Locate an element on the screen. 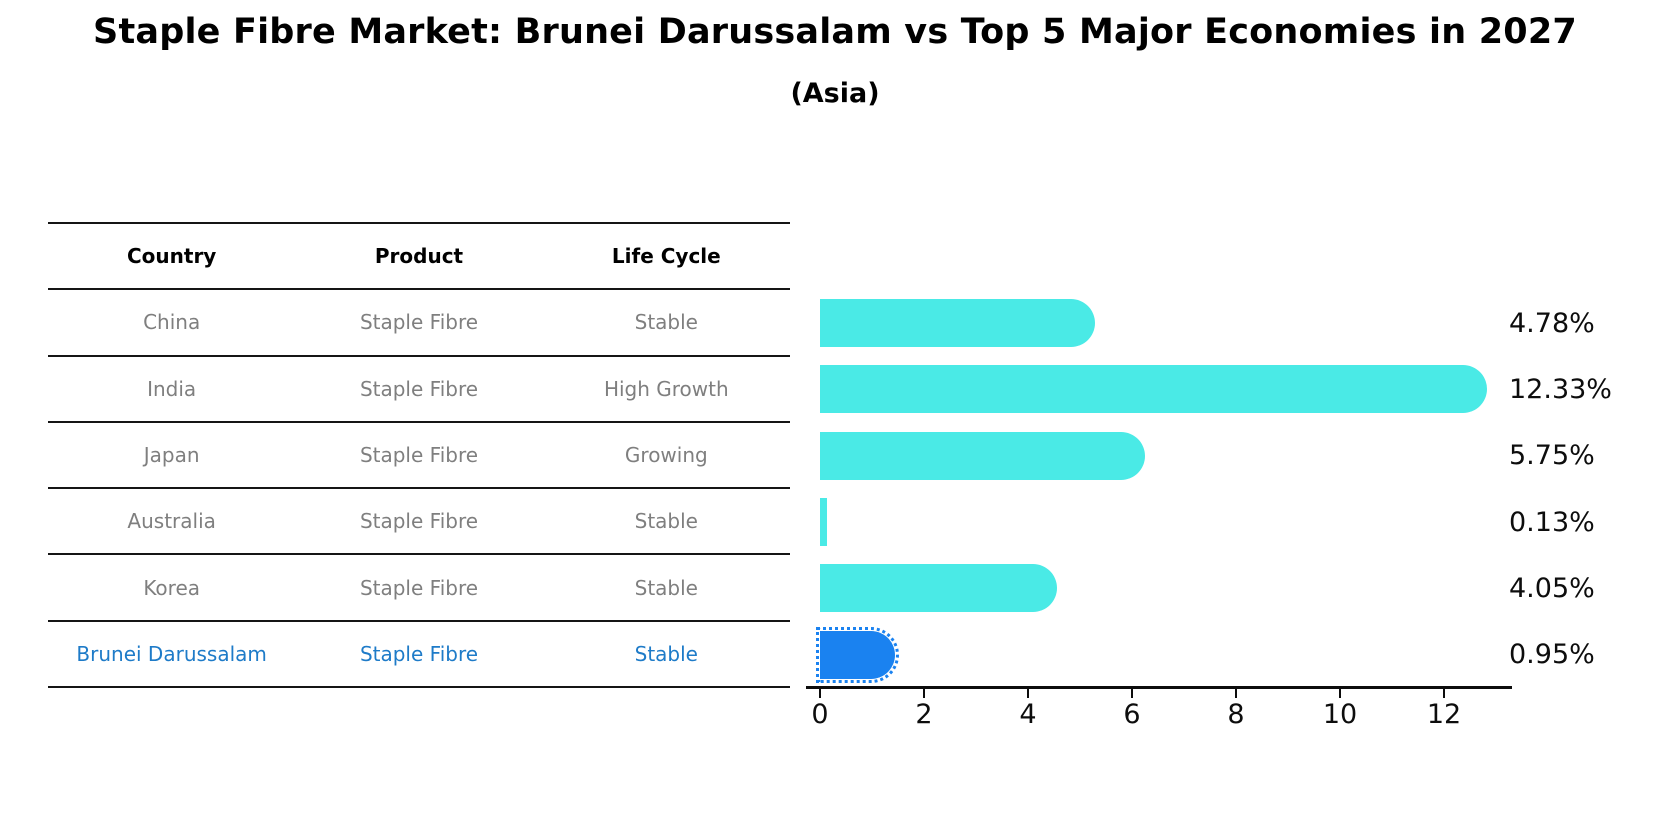 The width and height of the screenshot is (1670, 823). country-cell: Australia is located at coordinates (171, 521).